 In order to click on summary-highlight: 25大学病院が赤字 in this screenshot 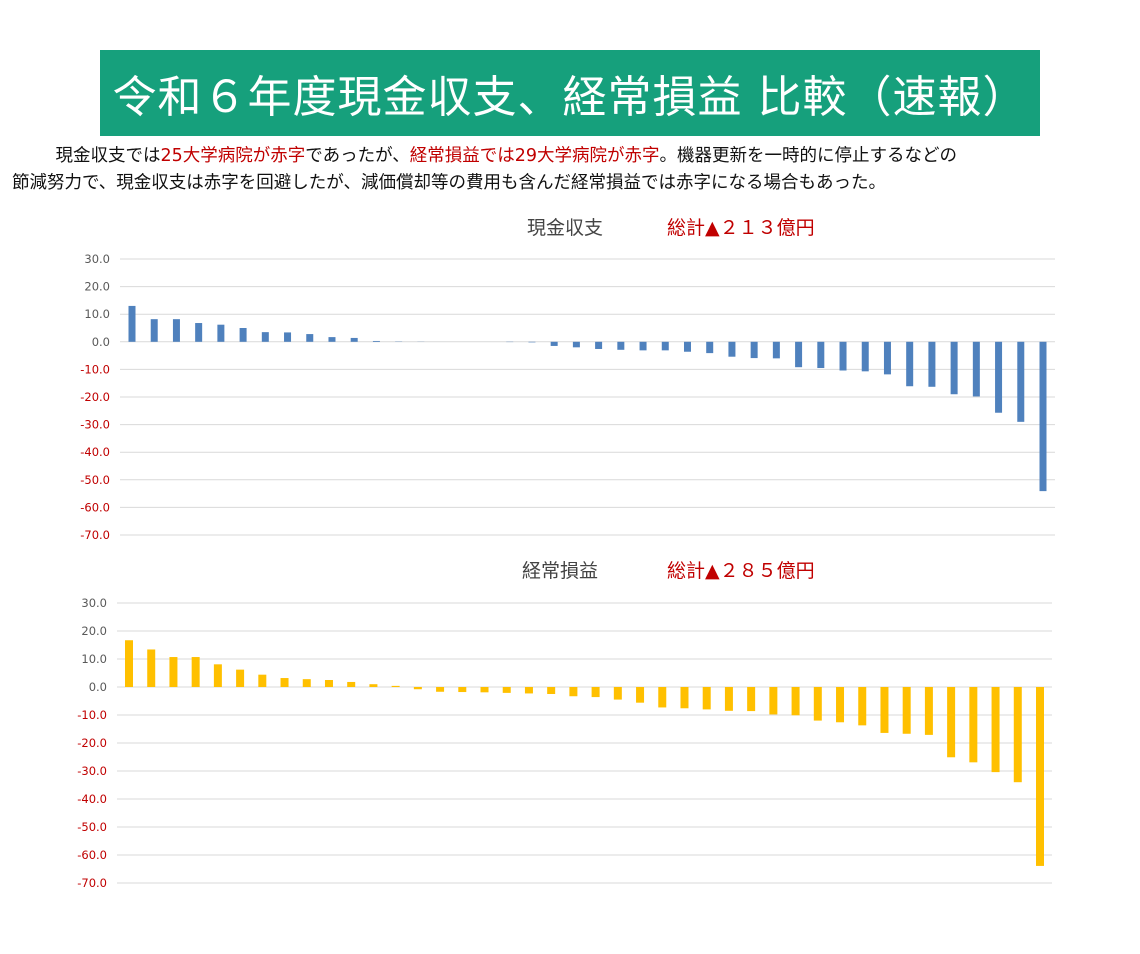, I will do `click(233, 156)`.